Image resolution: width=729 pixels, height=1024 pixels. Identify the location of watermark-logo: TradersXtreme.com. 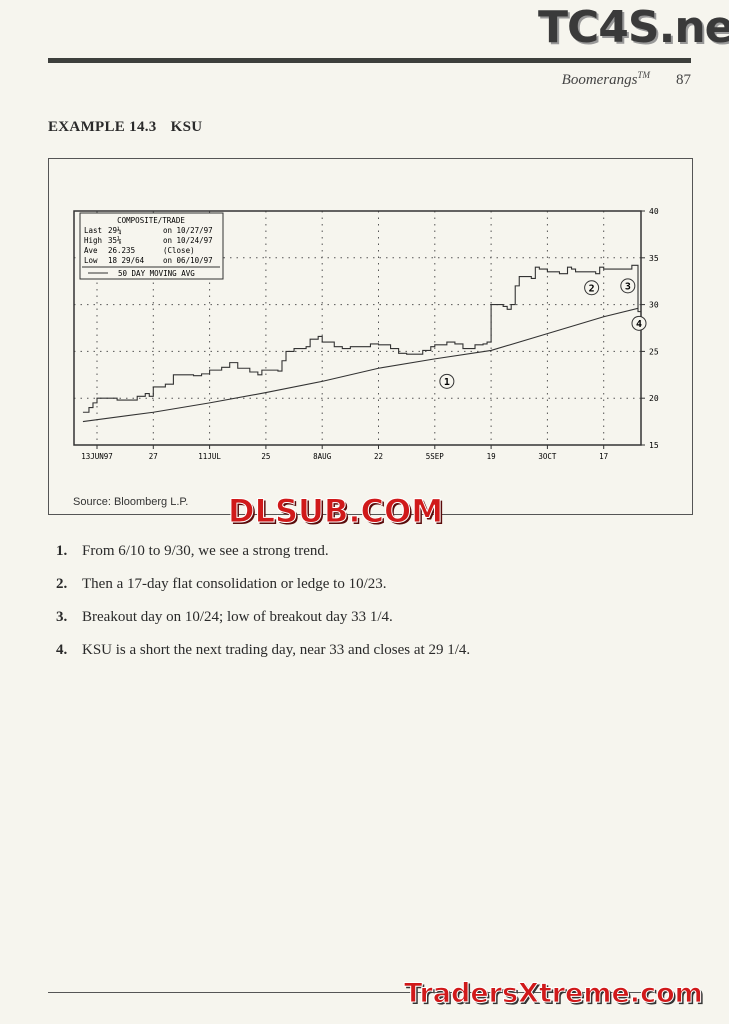
(554, 994).